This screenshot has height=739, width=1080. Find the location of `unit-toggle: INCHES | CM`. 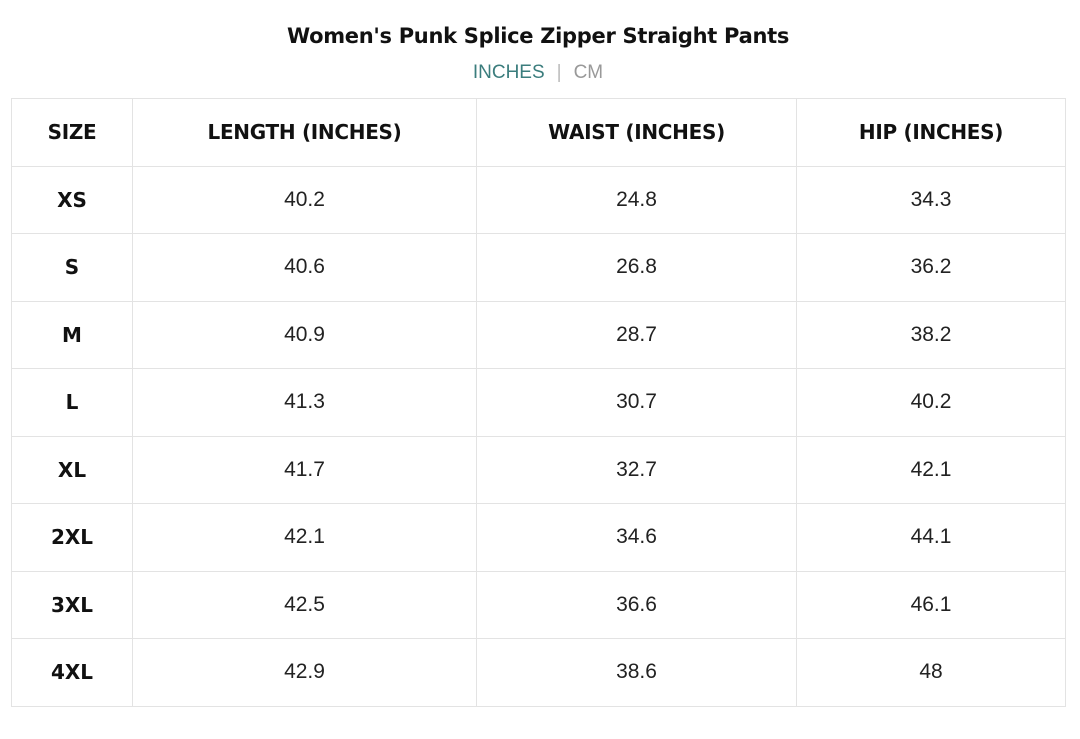

unit-toggle: INCHES | CM is located at coordinates (538, 73).